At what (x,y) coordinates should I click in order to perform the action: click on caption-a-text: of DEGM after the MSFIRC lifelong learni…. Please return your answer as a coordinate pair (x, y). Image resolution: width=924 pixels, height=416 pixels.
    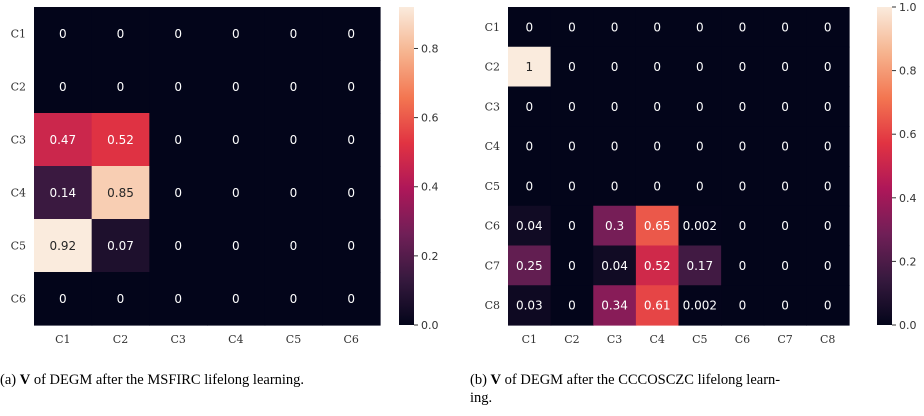
    Looking at the image, I should click on (167, 380).